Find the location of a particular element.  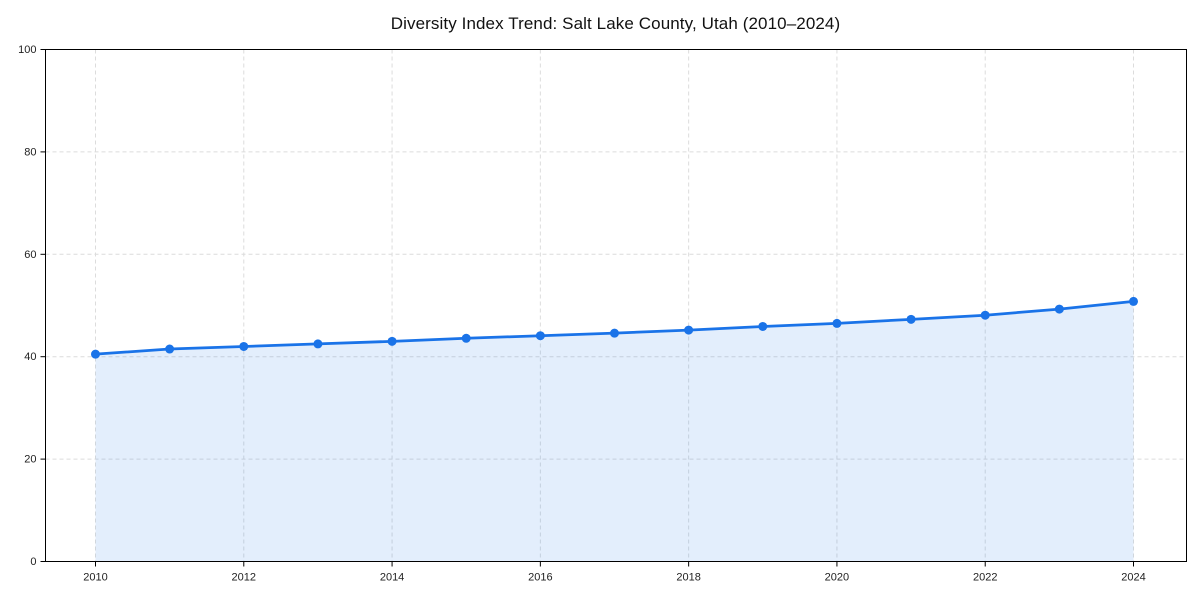

x-axis-tick-label: 2022 is located at coordinates (985, 578).